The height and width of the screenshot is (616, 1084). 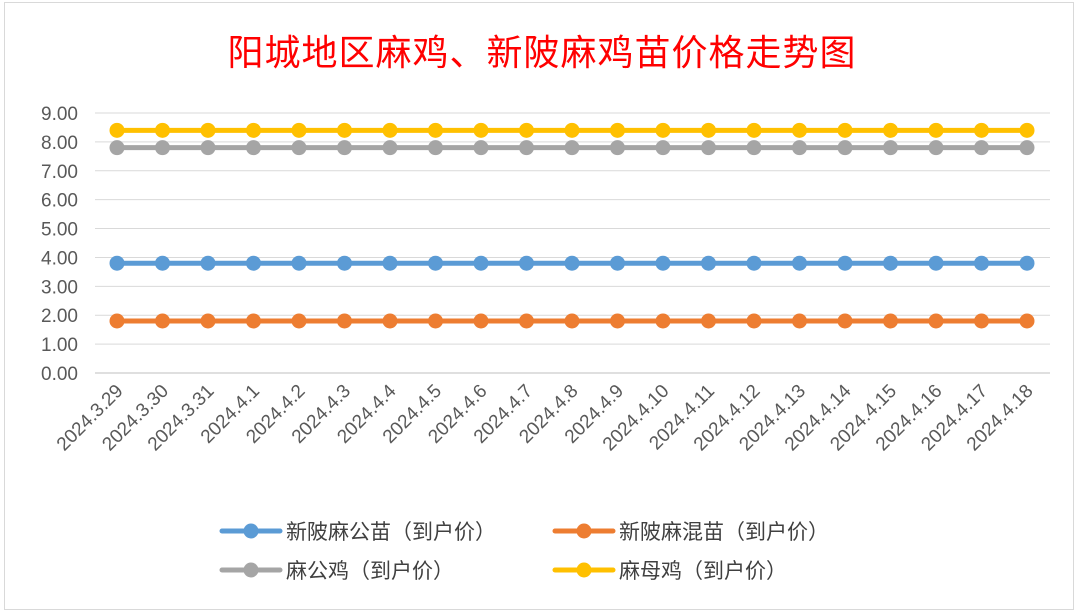 I want to click on y-axis-ticks: 0.00 1.00 2.00 3.00 4.00 5.00 6.00 7.00 8.00 9.00, so click(x=59, y=244).